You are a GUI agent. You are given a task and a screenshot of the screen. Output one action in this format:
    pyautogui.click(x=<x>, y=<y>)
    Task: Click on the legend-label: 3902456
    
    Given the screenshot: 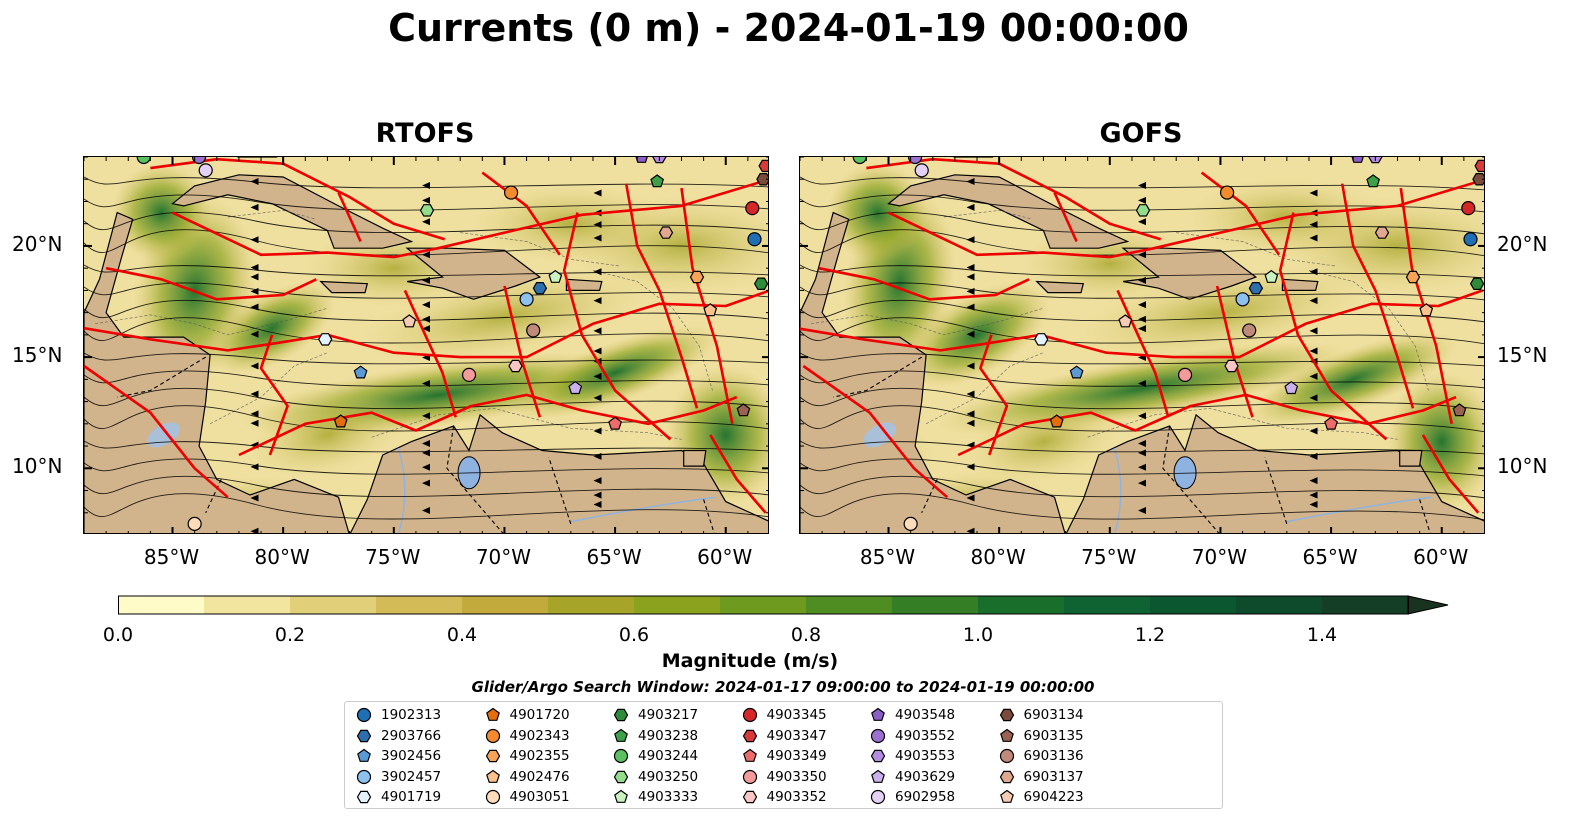 What is the action you would take?
    pyautogui.click(x=411, y=756)
    